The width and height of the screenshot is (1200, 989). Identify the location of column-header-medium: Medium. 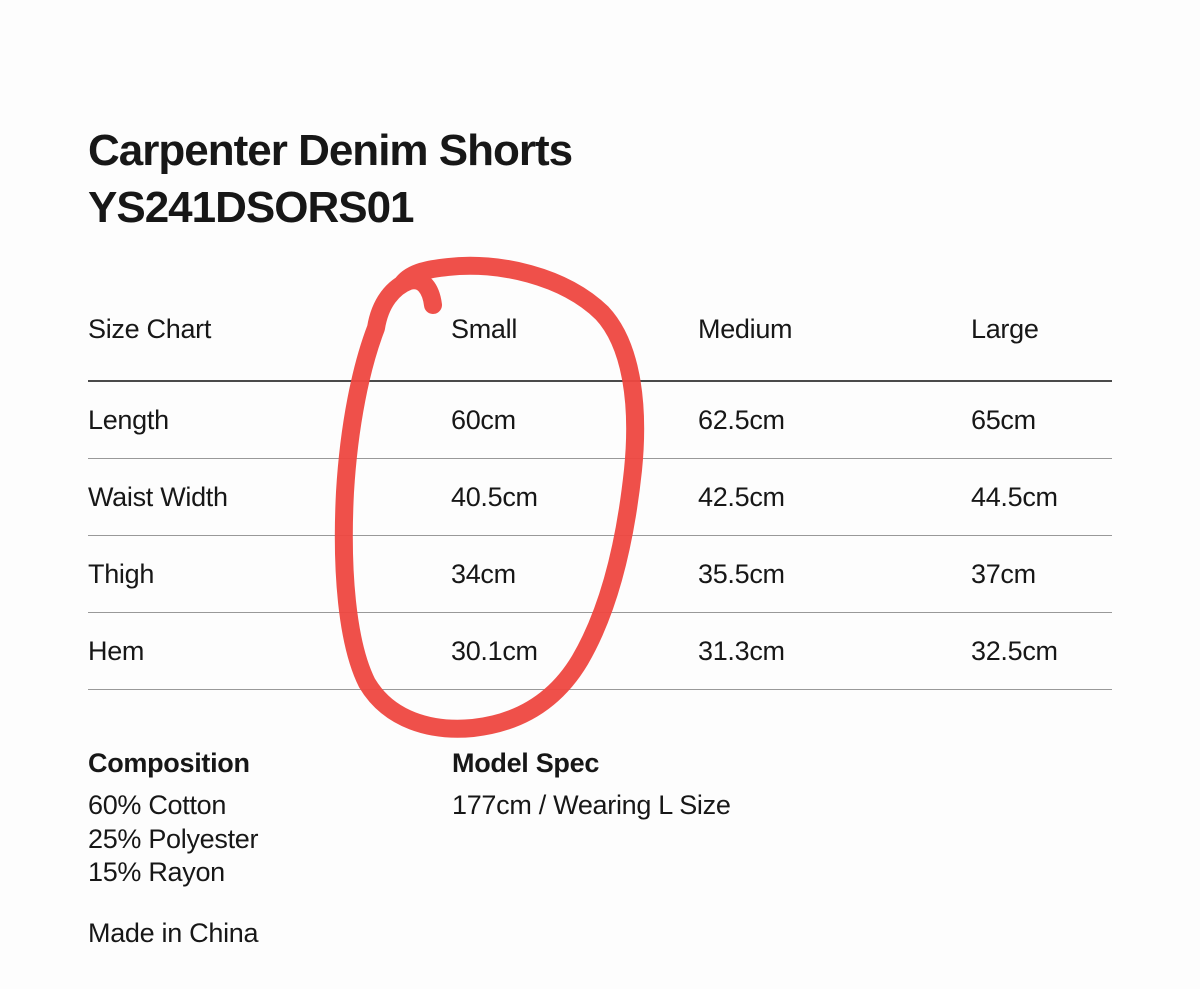
(745, 329).